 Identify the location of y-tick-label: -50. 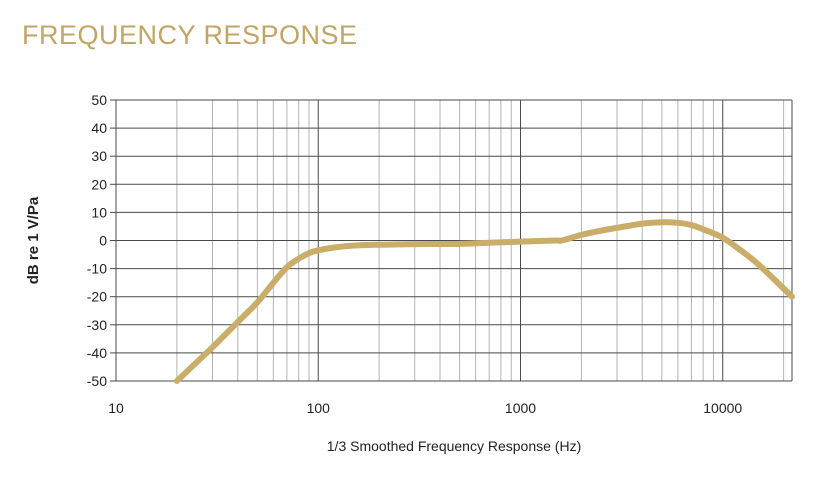
(97, 381).